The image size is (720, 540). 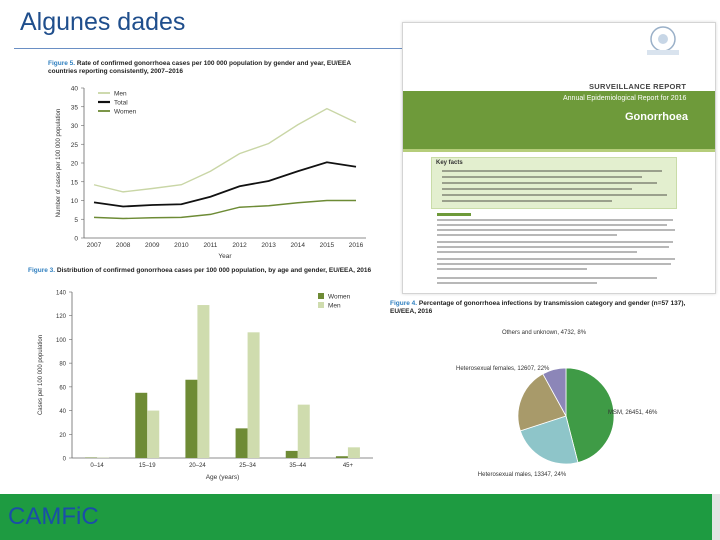 I want to click on y-tick-label: 30, so click(x=75, y=126).